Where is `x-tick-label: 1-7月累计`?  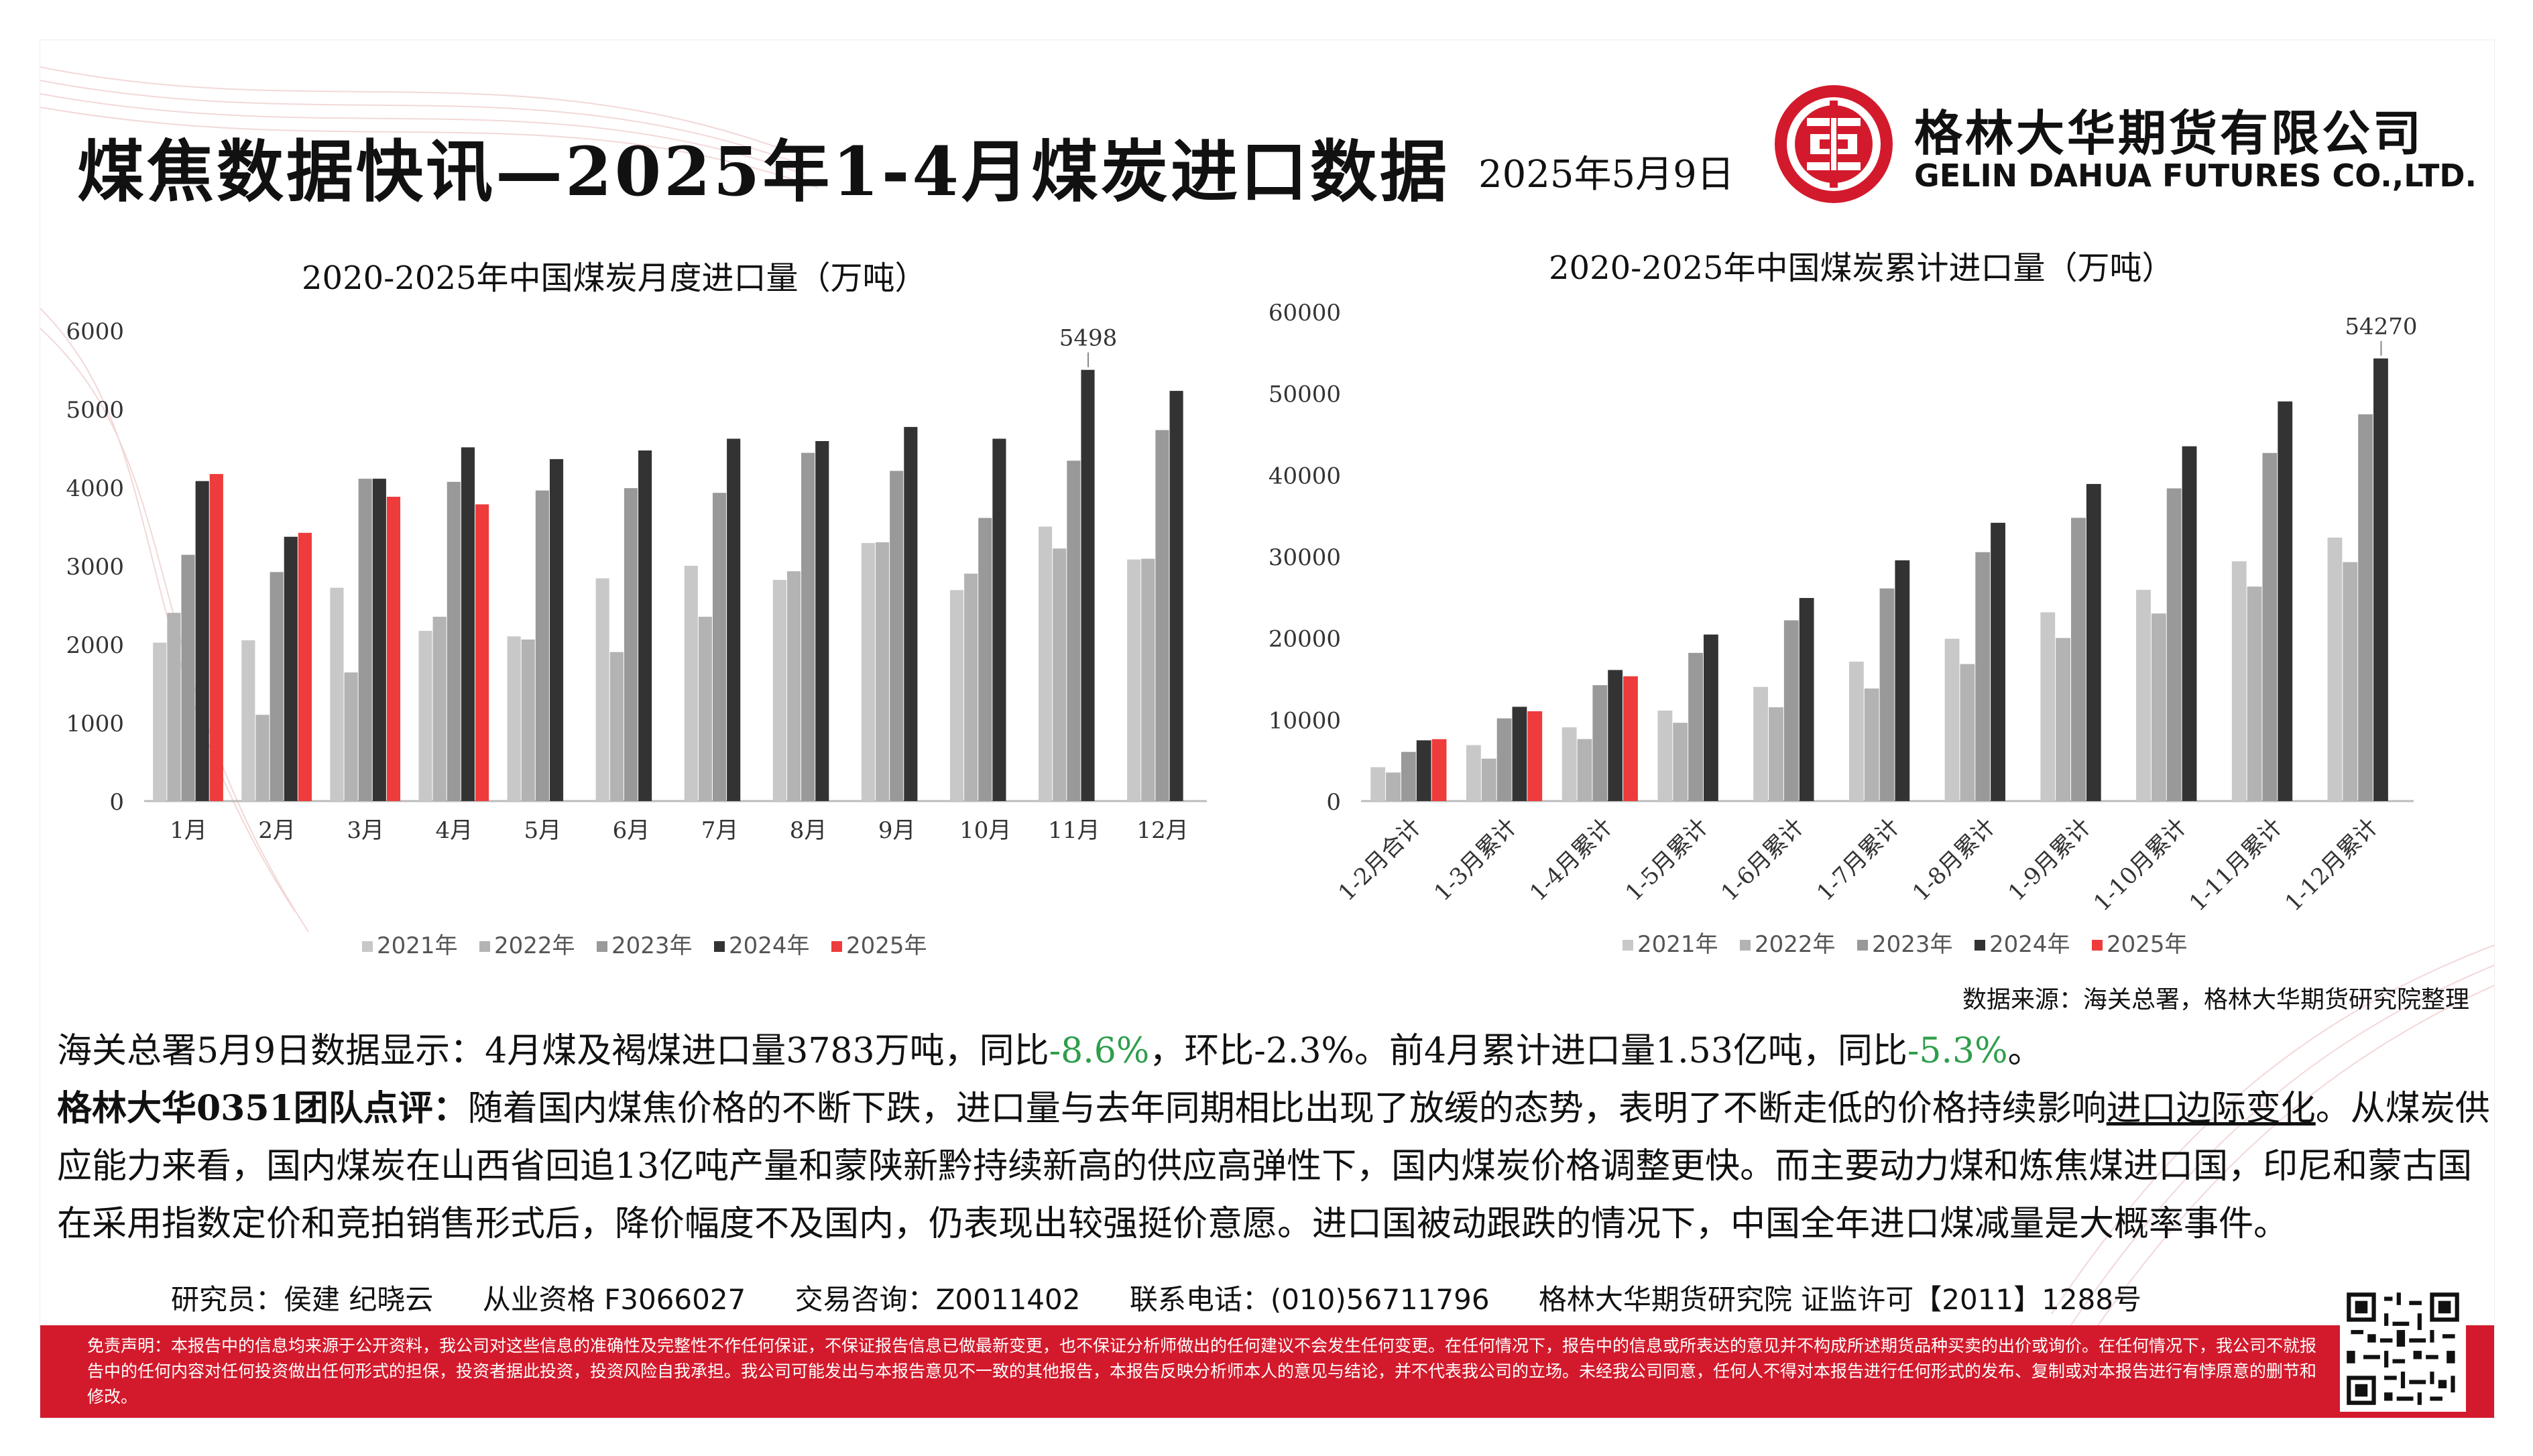 x-tick-label: 1-7月累计 is located at coordinates (1858, 859).